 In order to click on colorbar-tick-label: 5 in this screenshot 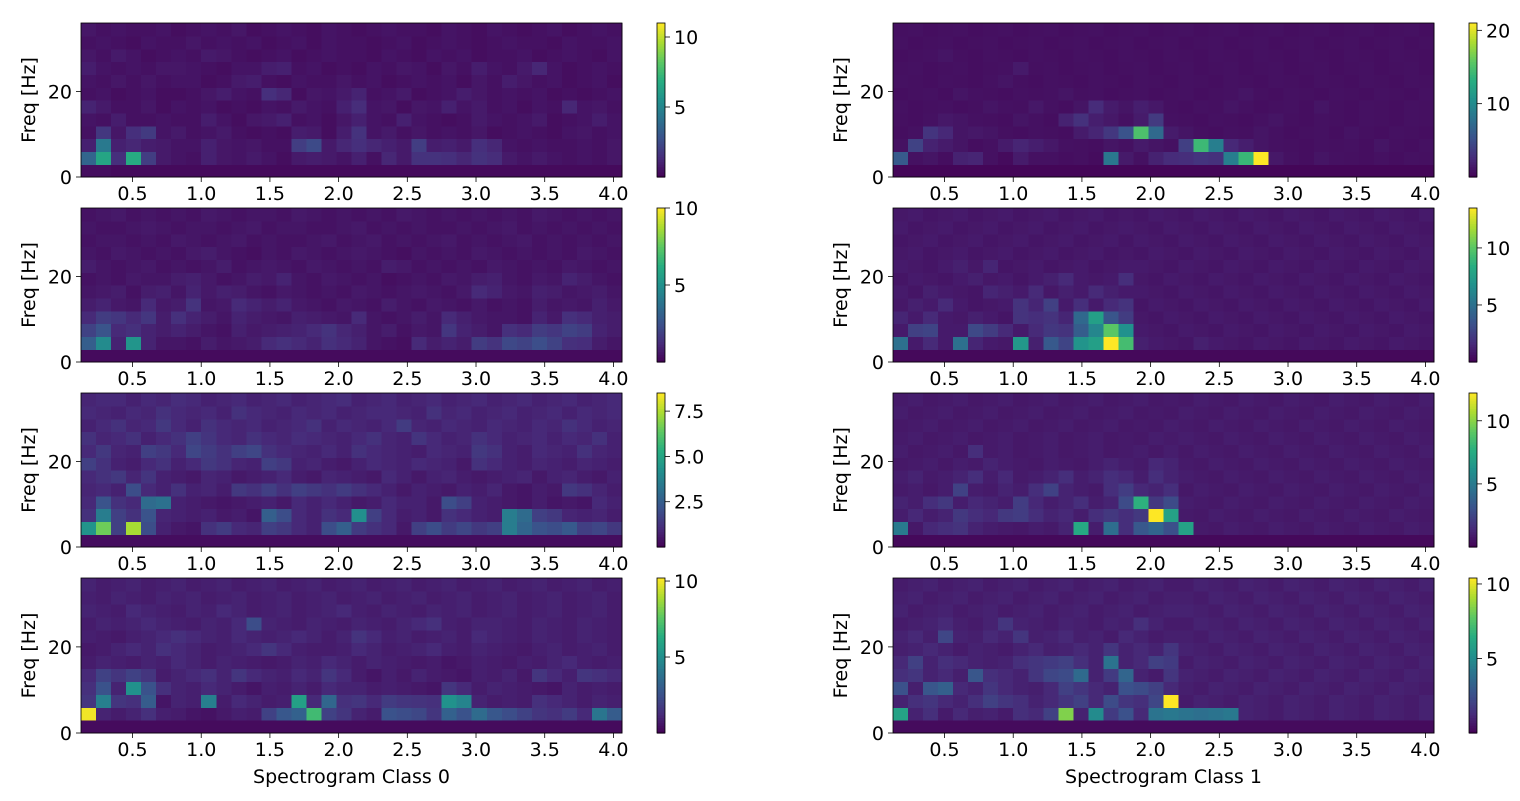, I will do `click(1492, 485)`.